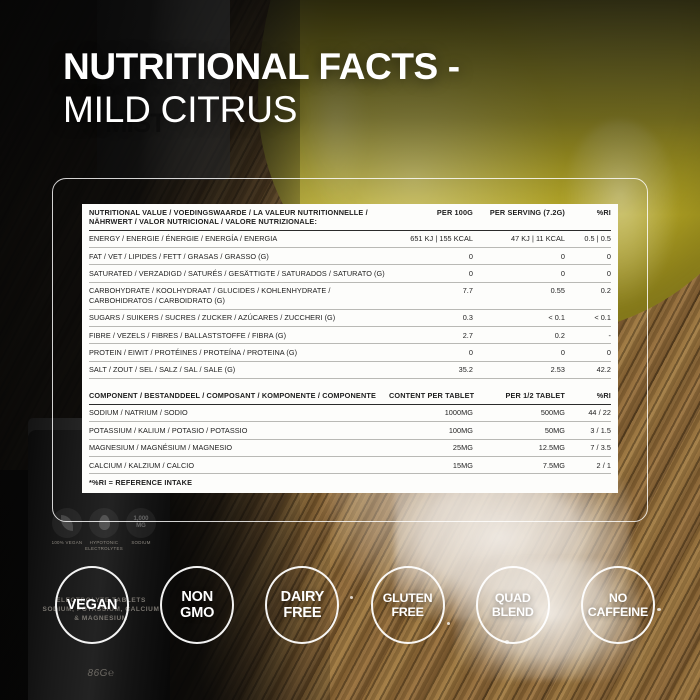  What do you see at coordinates (588, 413) in the screenshot?
I see `row-ri: 44 / 22` at bounding box center [588, 413].